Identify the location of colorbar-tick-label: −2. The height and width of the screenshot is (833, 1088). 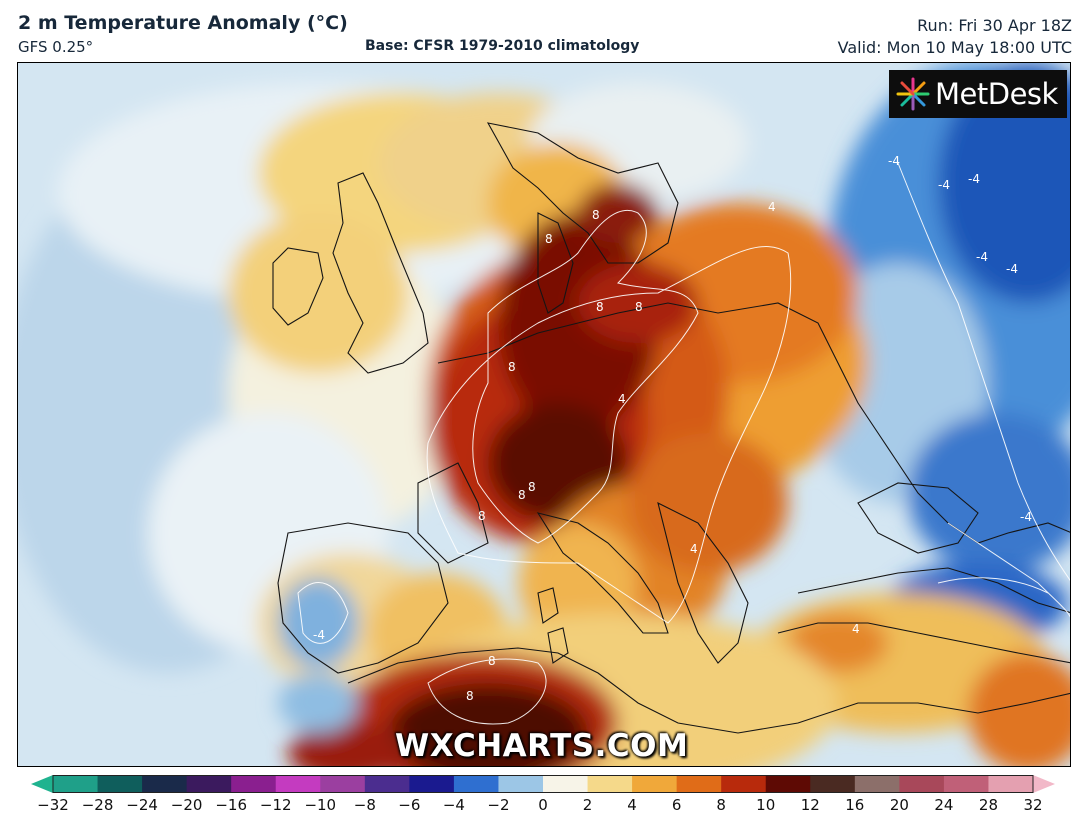
(498, 805).